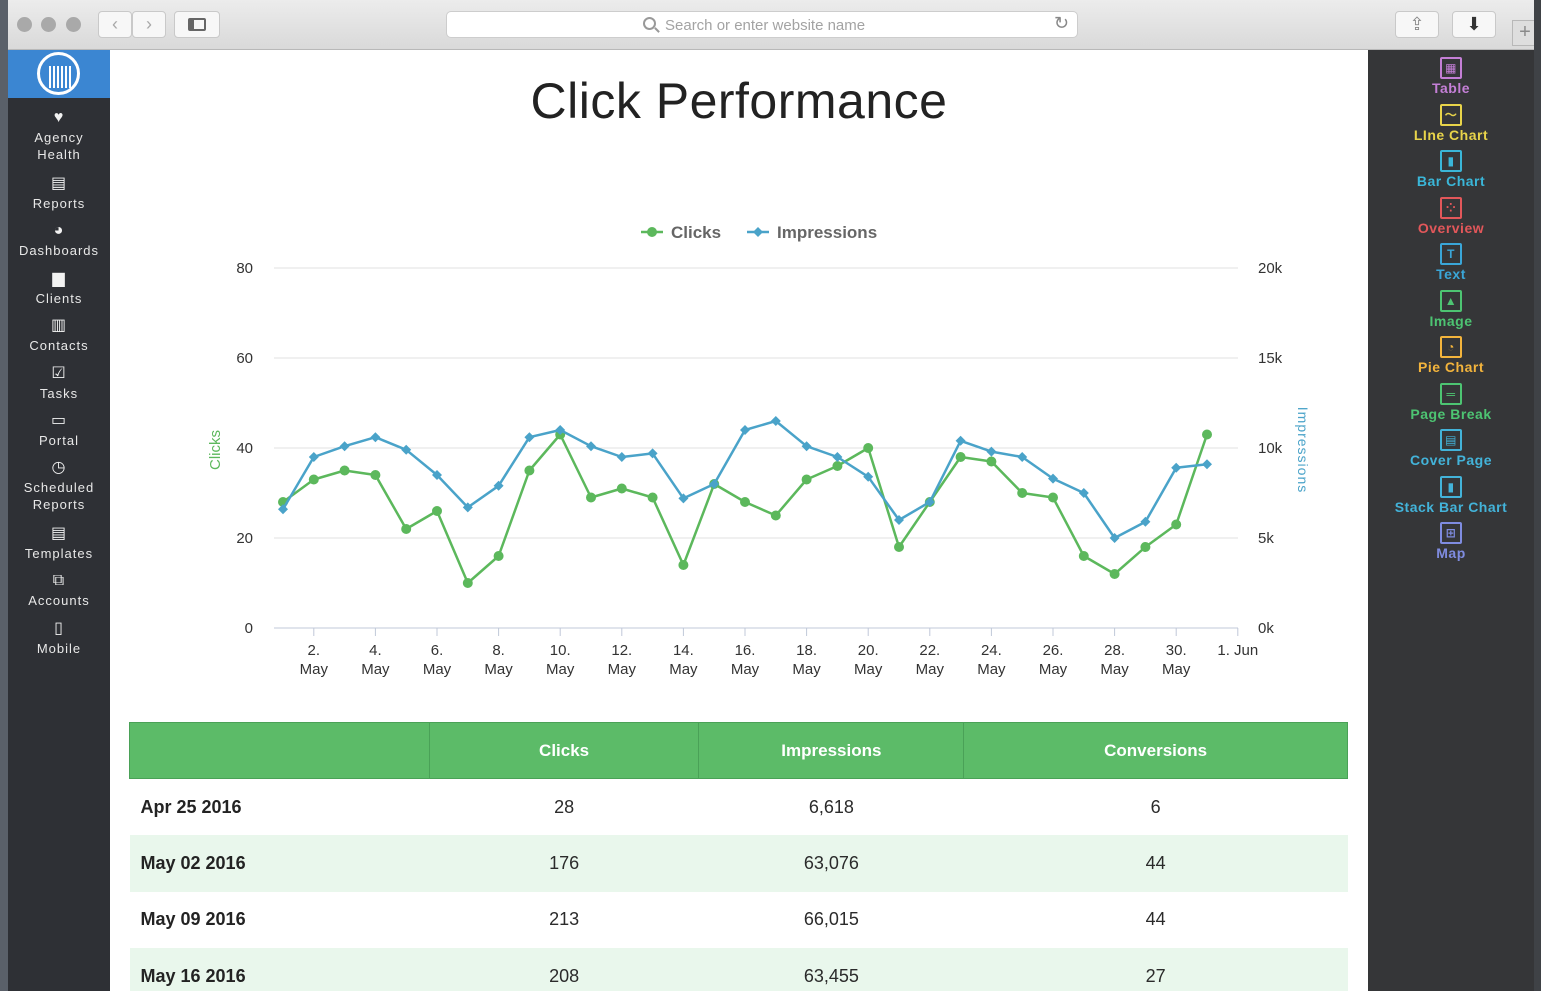 The image size is (1541, 991). I want to click on image-icon: ▲, so click(1451, 300).